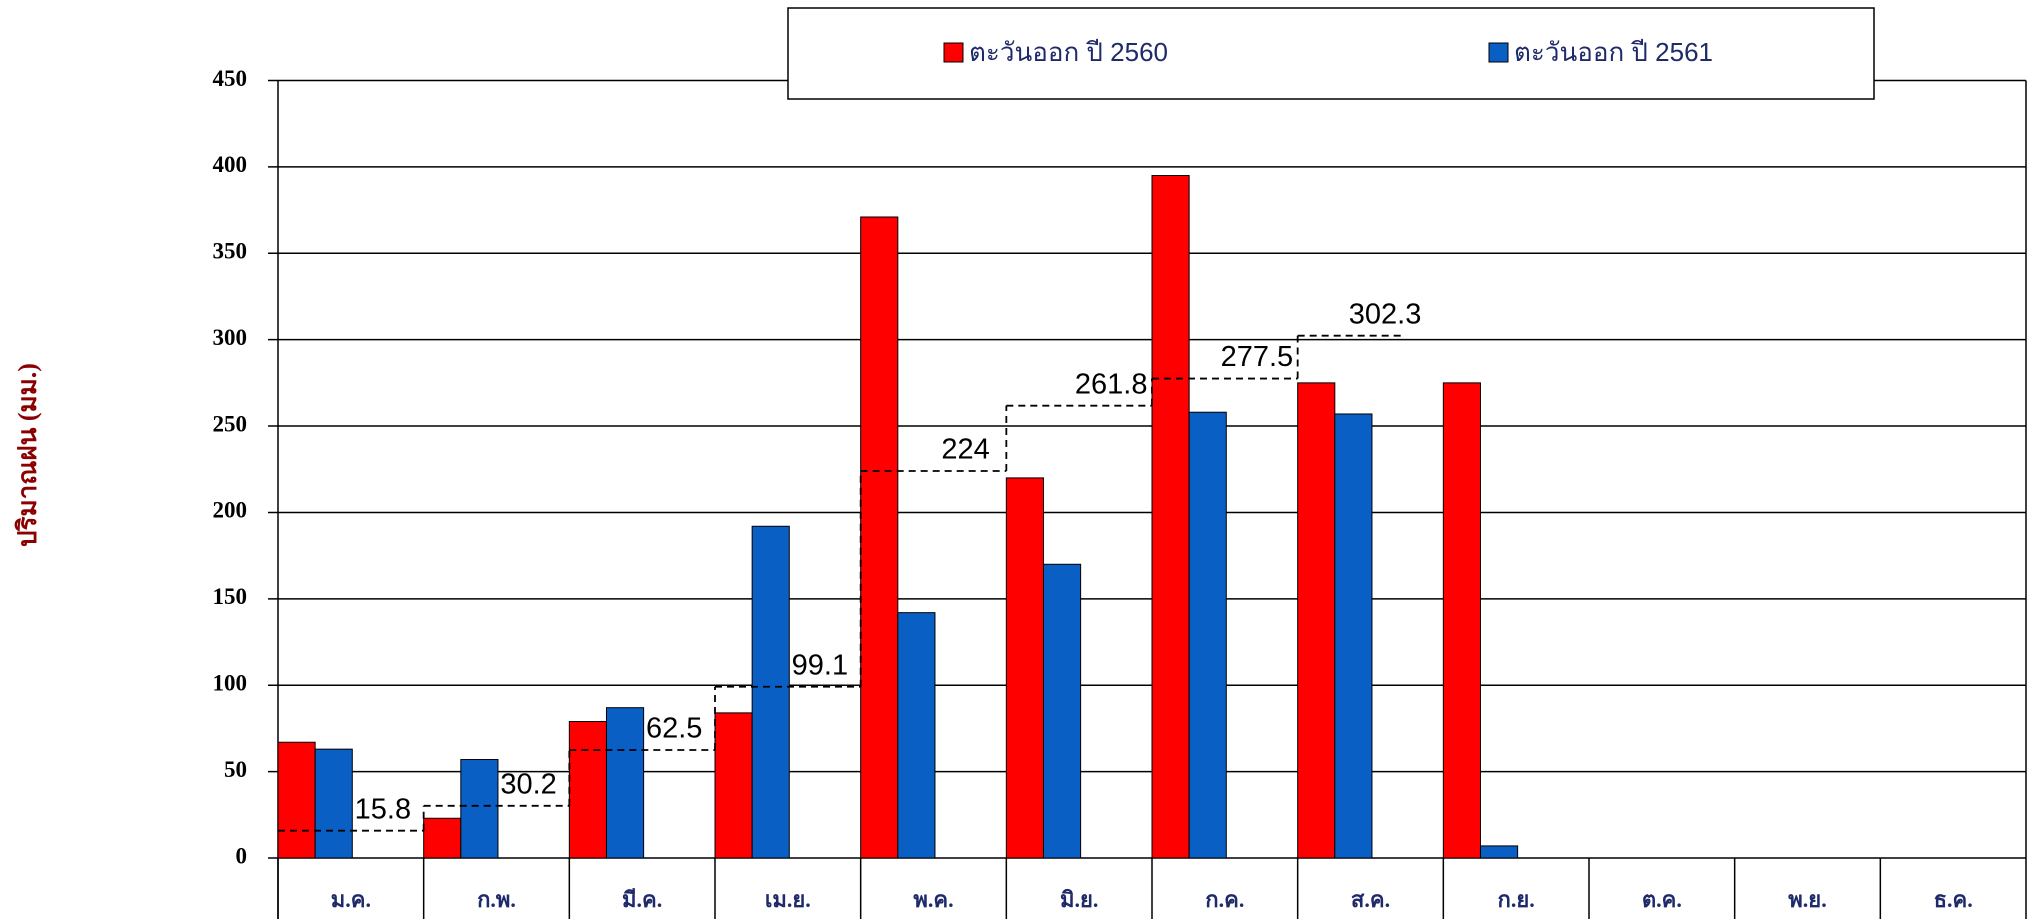 The image size is (2036, 920). What do you see at coordinates (230, 596) in the screenshot?
I see `y-tick-label: 150` at bounding box center [230, 596].